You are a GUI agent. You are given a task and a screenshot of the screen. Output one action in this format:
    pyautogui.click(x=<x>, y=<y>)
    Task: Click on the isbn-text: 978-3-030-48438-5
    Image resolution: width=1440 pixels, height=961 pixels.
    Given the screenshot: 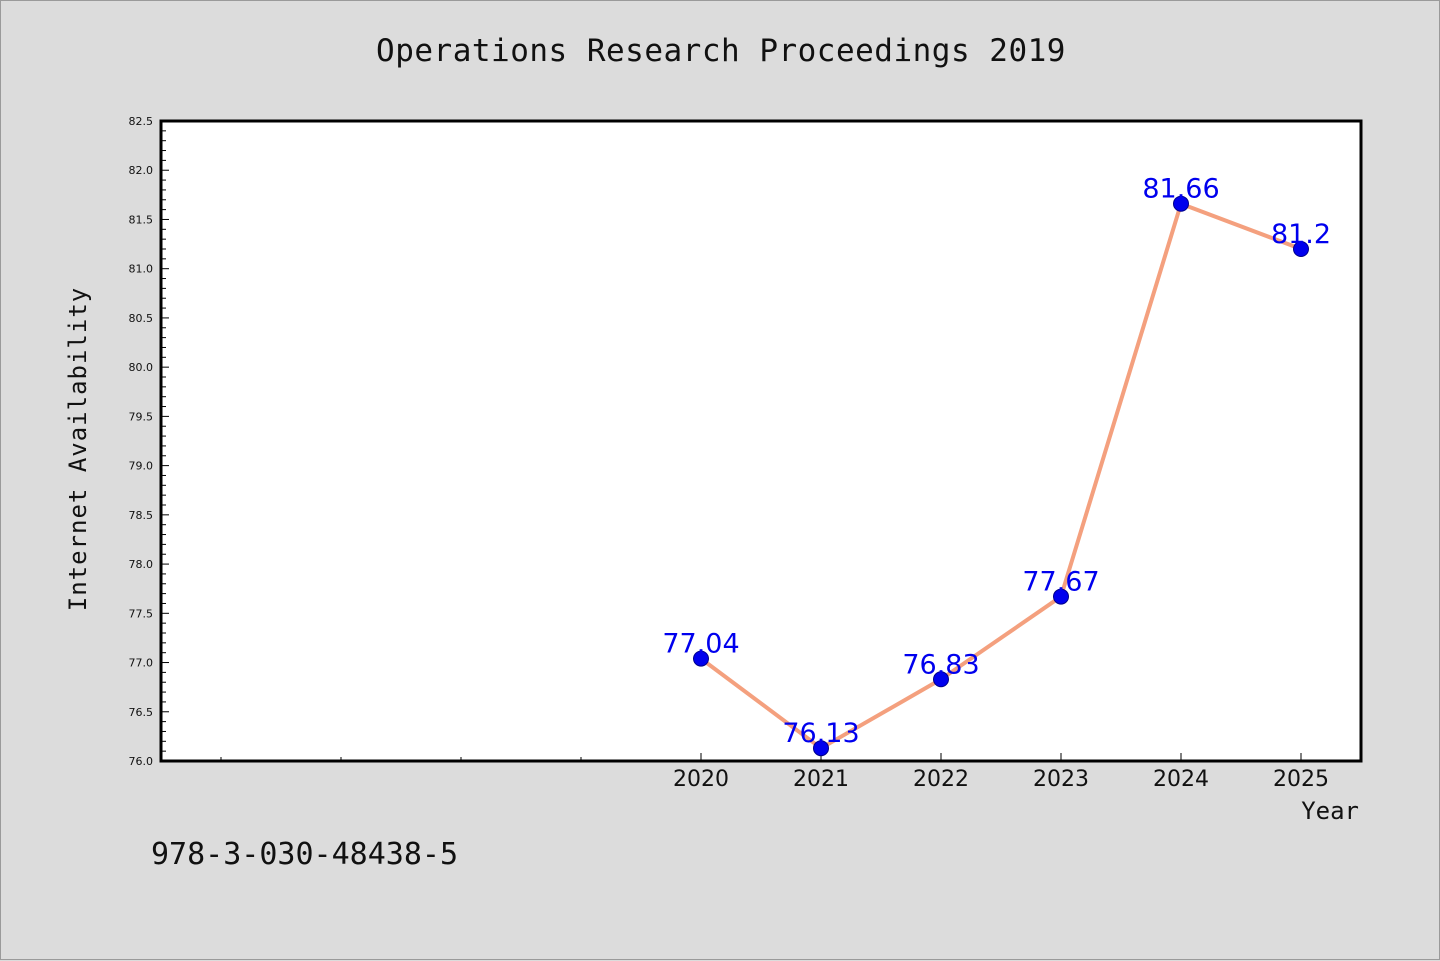 What is the action you would take?
    pyautogui.click(x=305, y=854)
    